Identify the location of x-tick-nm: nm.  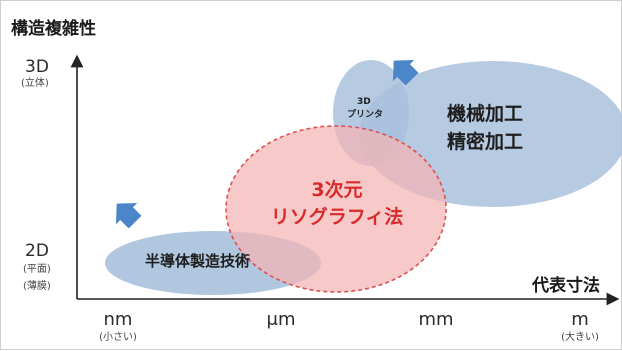
(118, 319).